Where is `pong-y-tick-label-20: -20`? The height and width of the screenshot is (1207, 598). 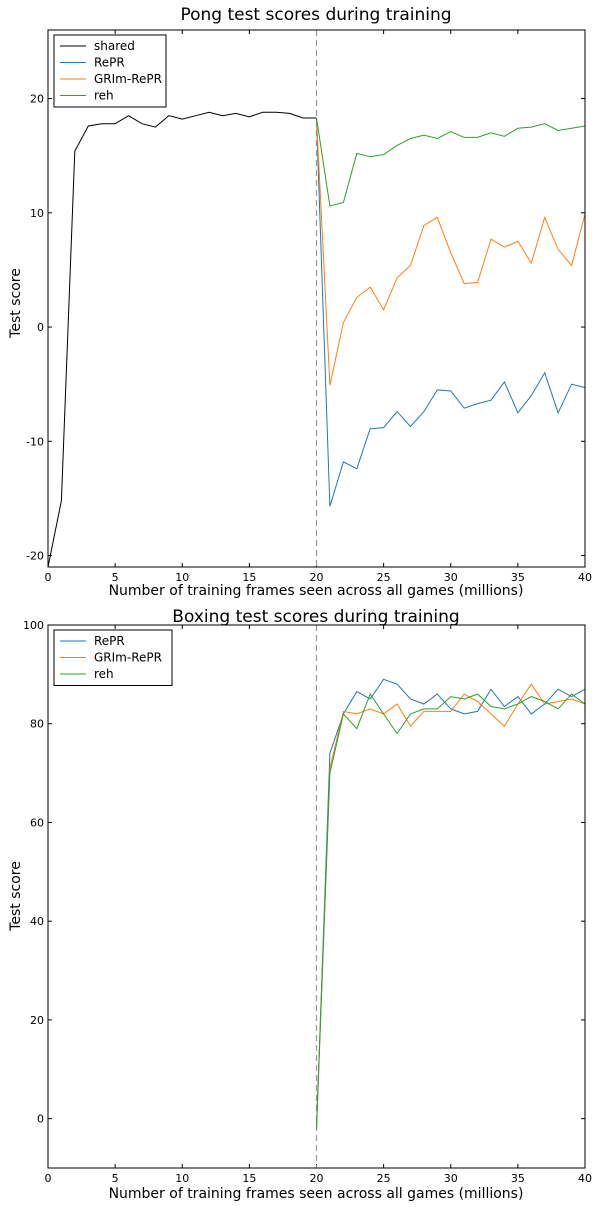 pong-y-tick-label-20: -20 is located at coordinates (35, 556).